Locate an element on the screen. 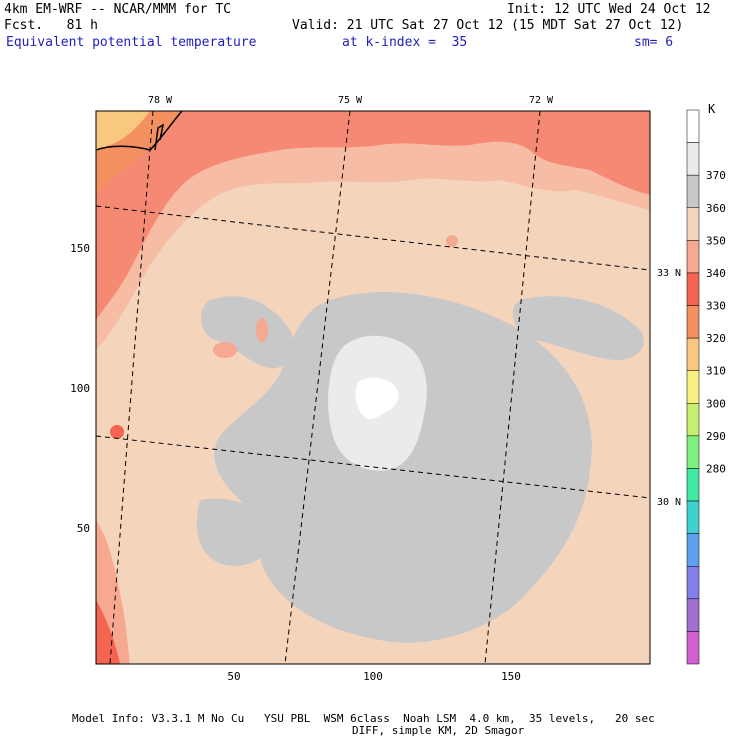 The height and width of the screenshot is (740, 740). parallel-33n is located at coordinates (373, 238).